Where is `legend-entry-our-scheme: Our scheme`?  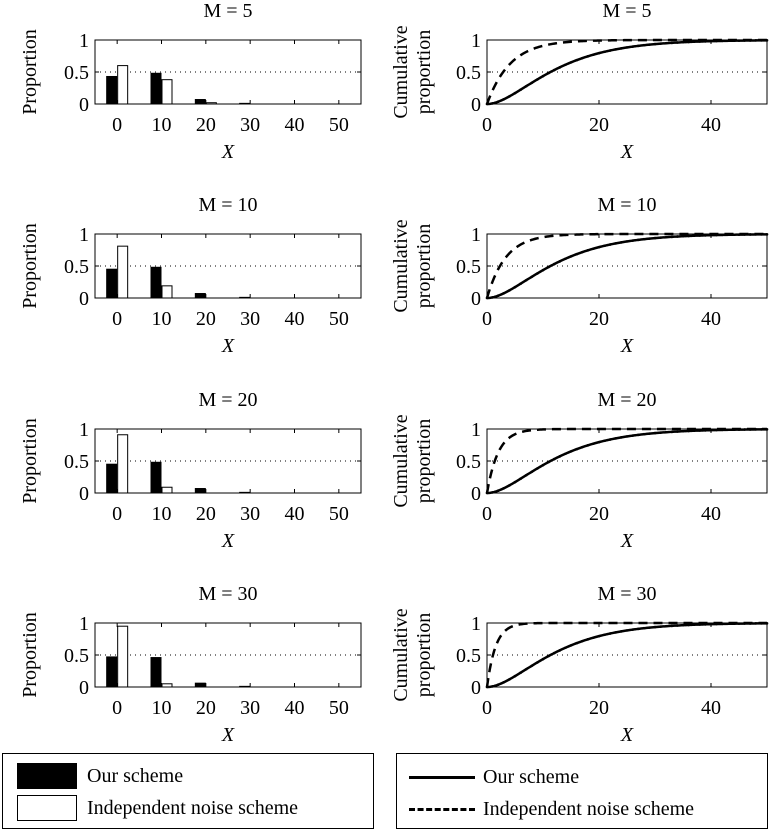 legend-entry-our-scheme: Our scheme is located at coordinates (488, 777).